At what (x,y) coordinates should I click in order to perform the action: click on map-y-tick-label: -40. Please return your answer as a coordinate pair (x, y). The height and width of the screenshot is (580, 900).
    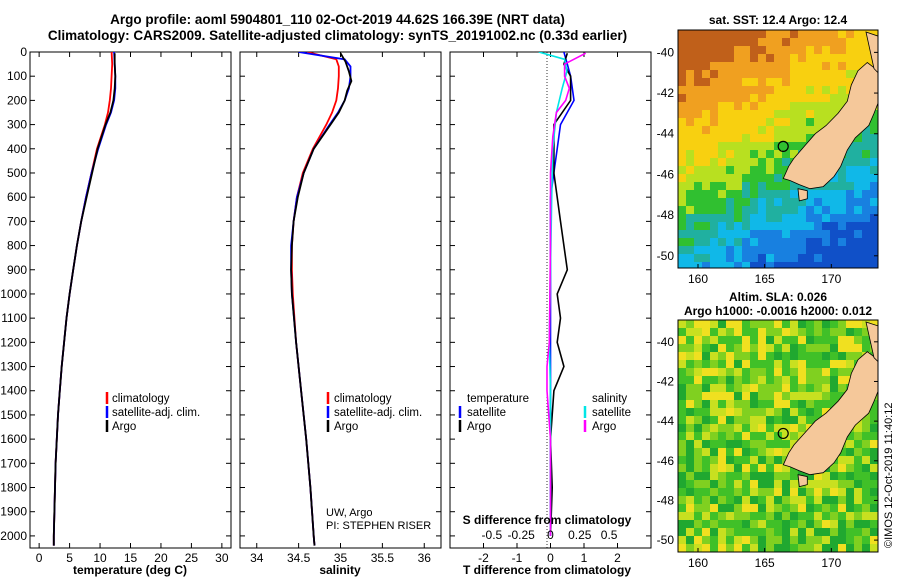
    Looking at the image, I should click on (666, 52).